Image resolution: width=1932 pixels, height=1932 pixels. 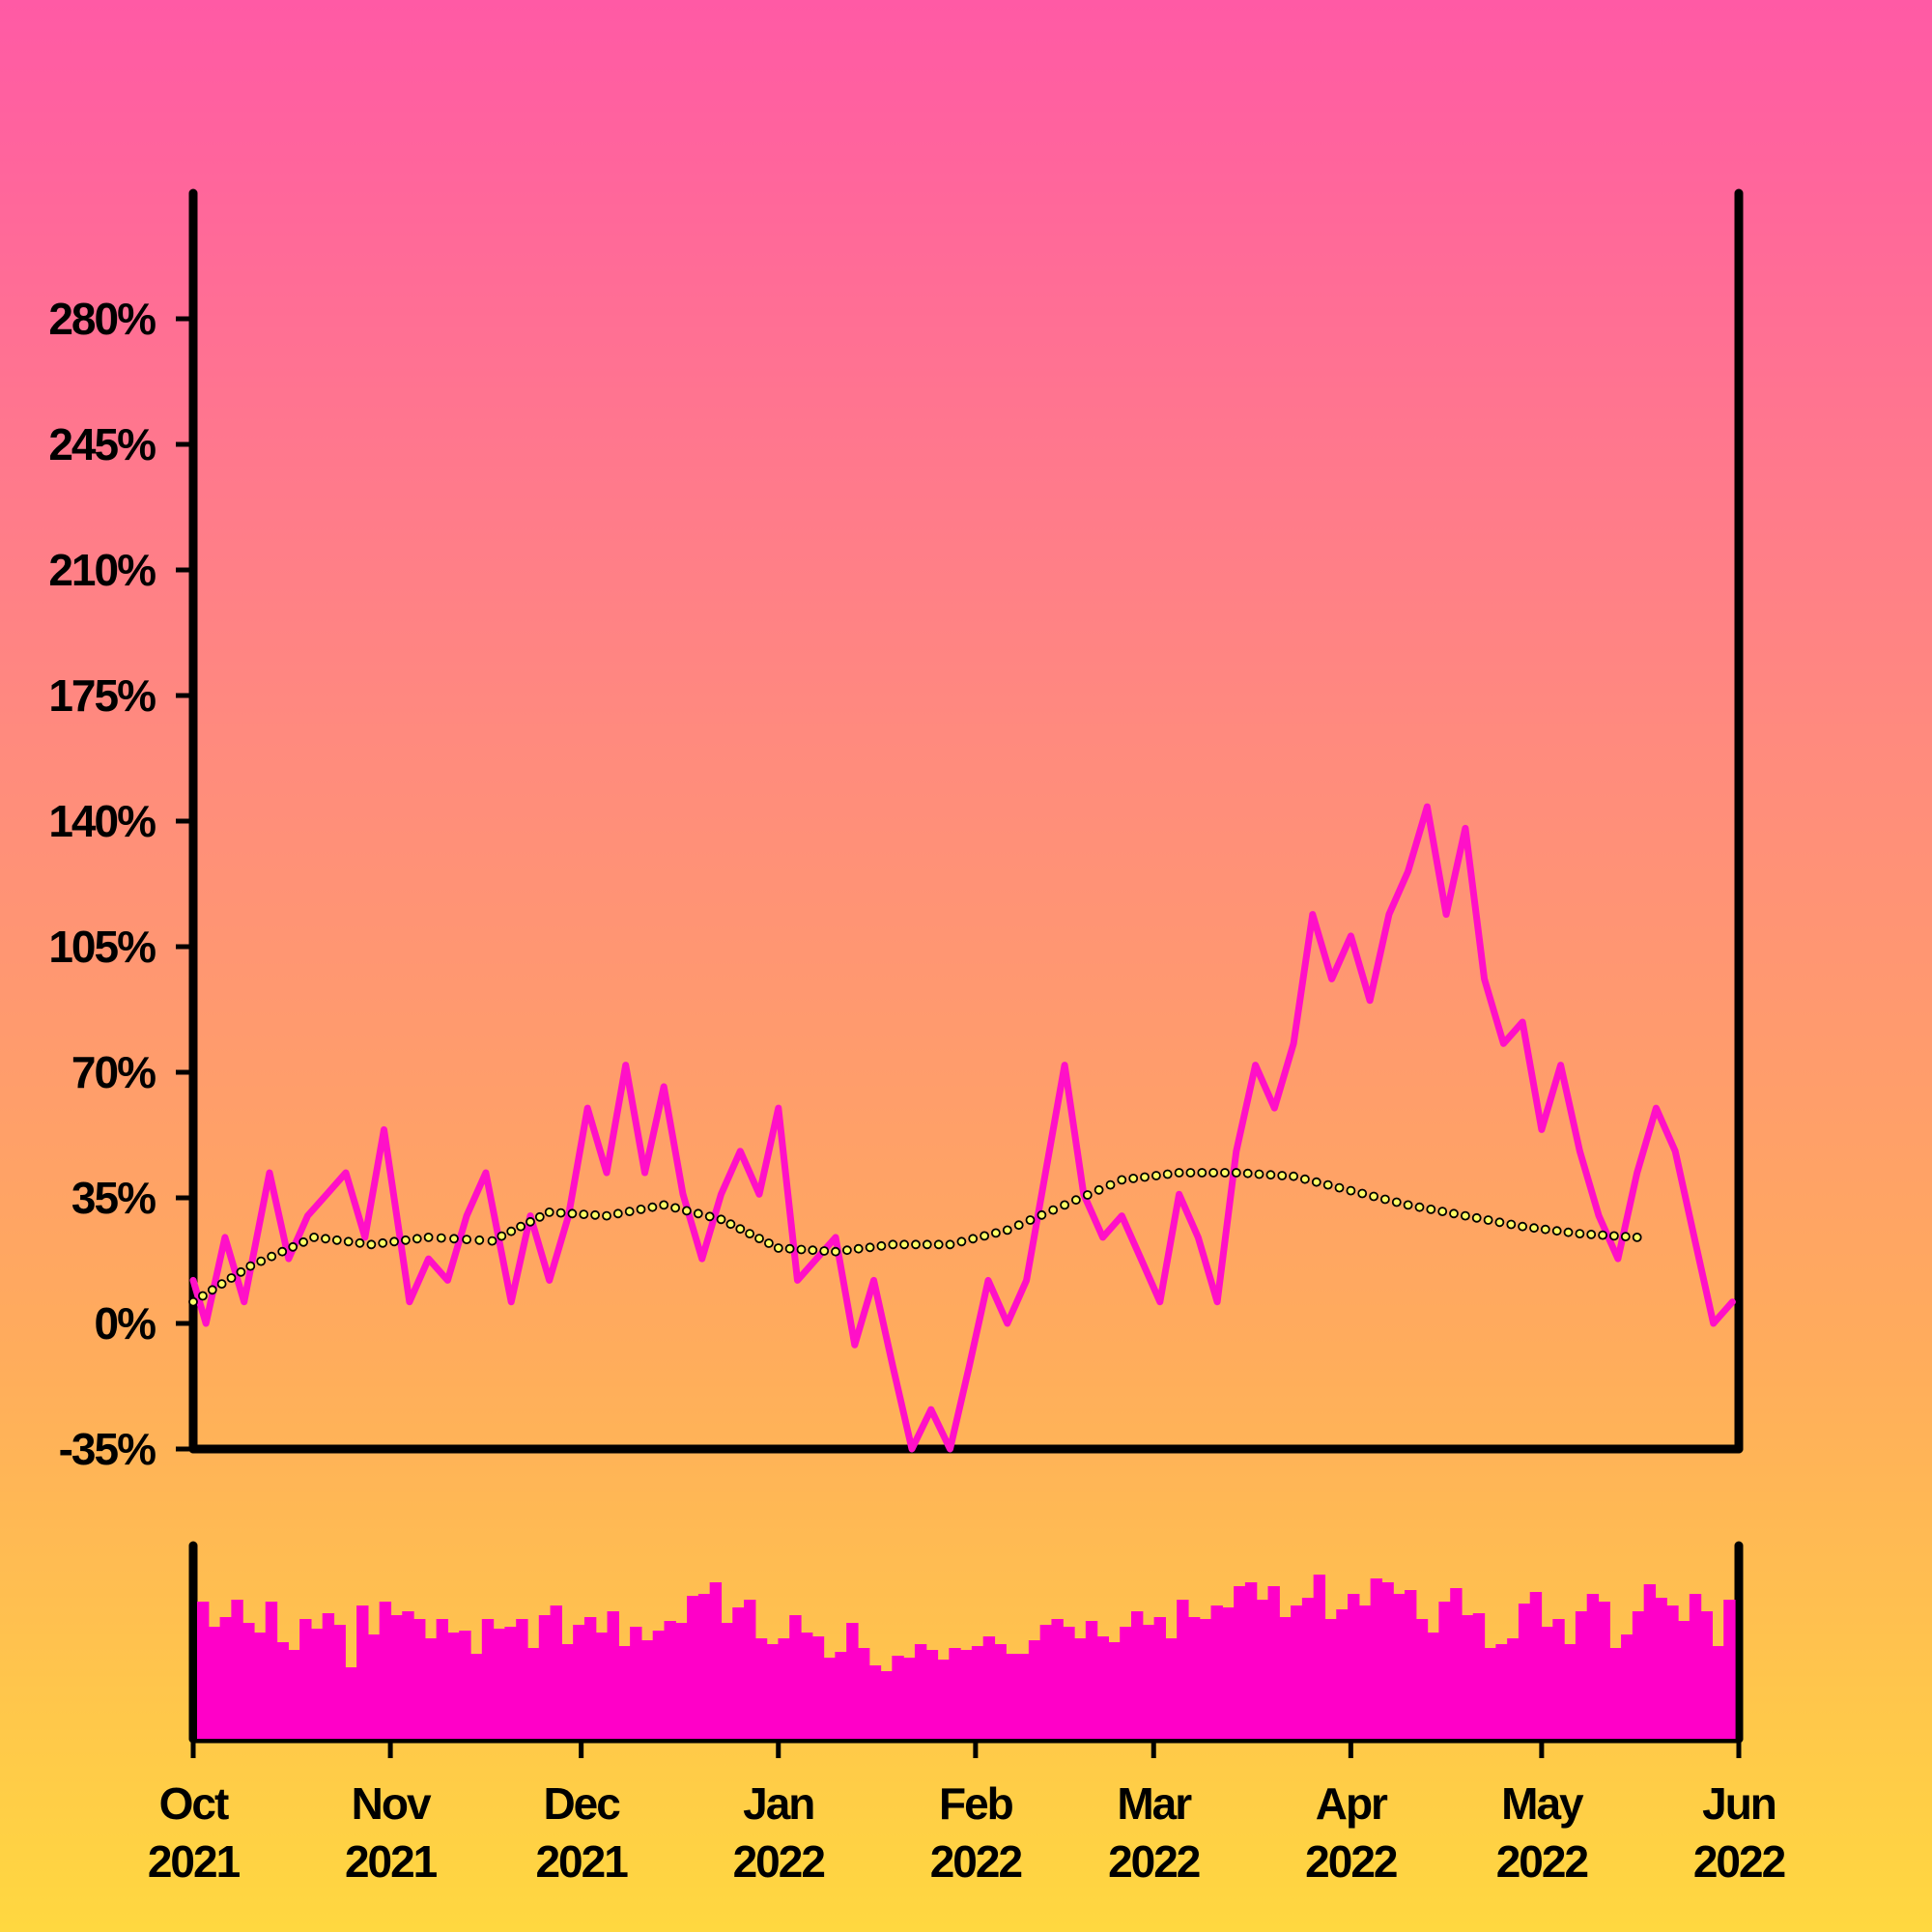 What do you see at coordinates (778, 1803) in the screenshot?
I see `x-tick-label-month: Jan` at bounding box center [778, 1803].